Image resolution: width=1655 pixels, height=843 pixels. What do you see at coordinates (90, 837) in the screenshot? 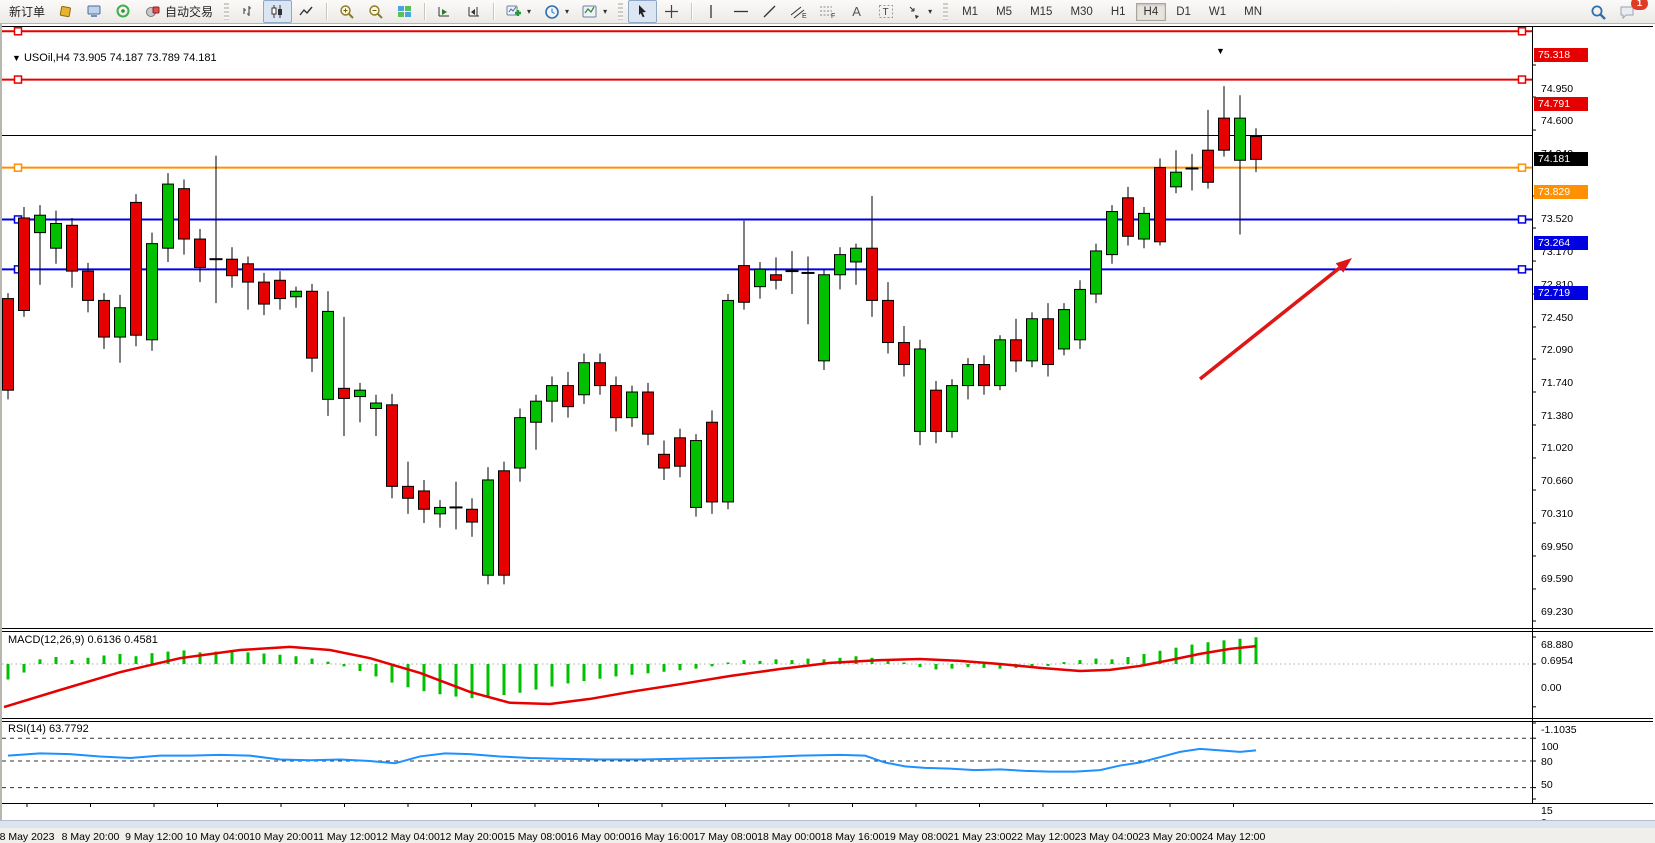
I see `time-axis-label: 8 May 20:00` at bounding box center [90, 837].